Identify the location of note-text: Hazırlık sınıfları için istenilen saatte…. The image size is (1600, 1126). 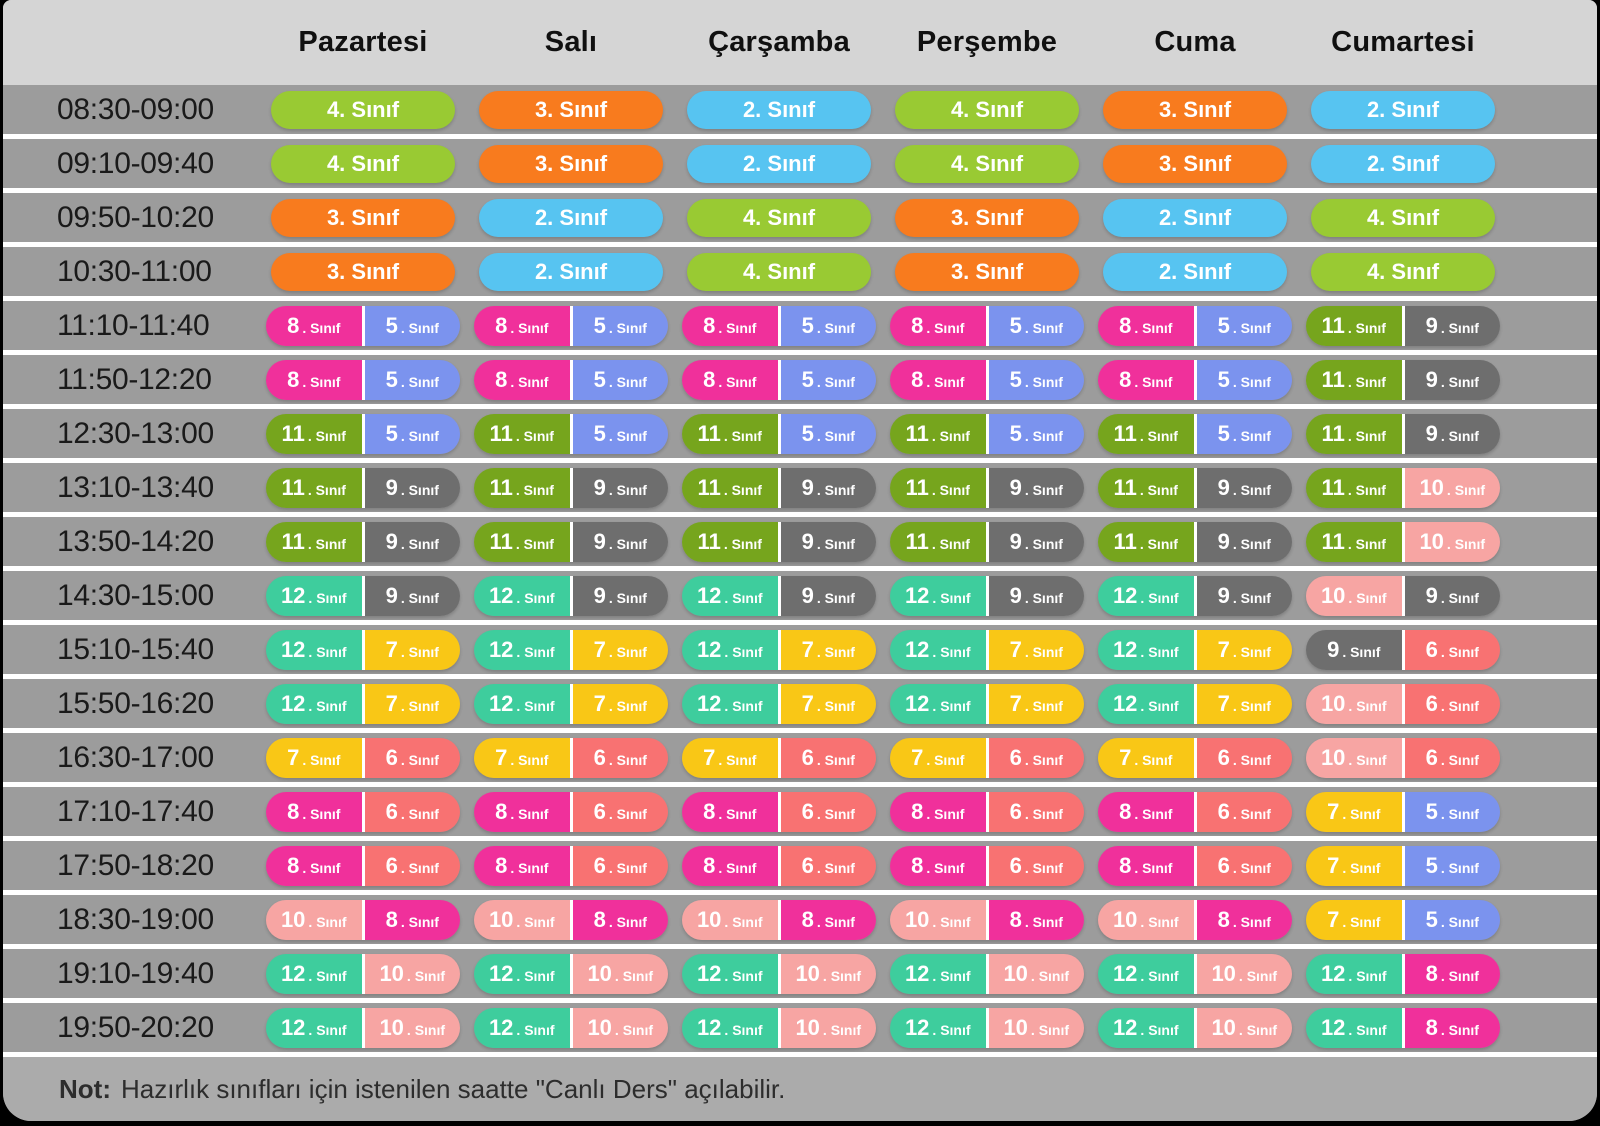
(453, 1088).